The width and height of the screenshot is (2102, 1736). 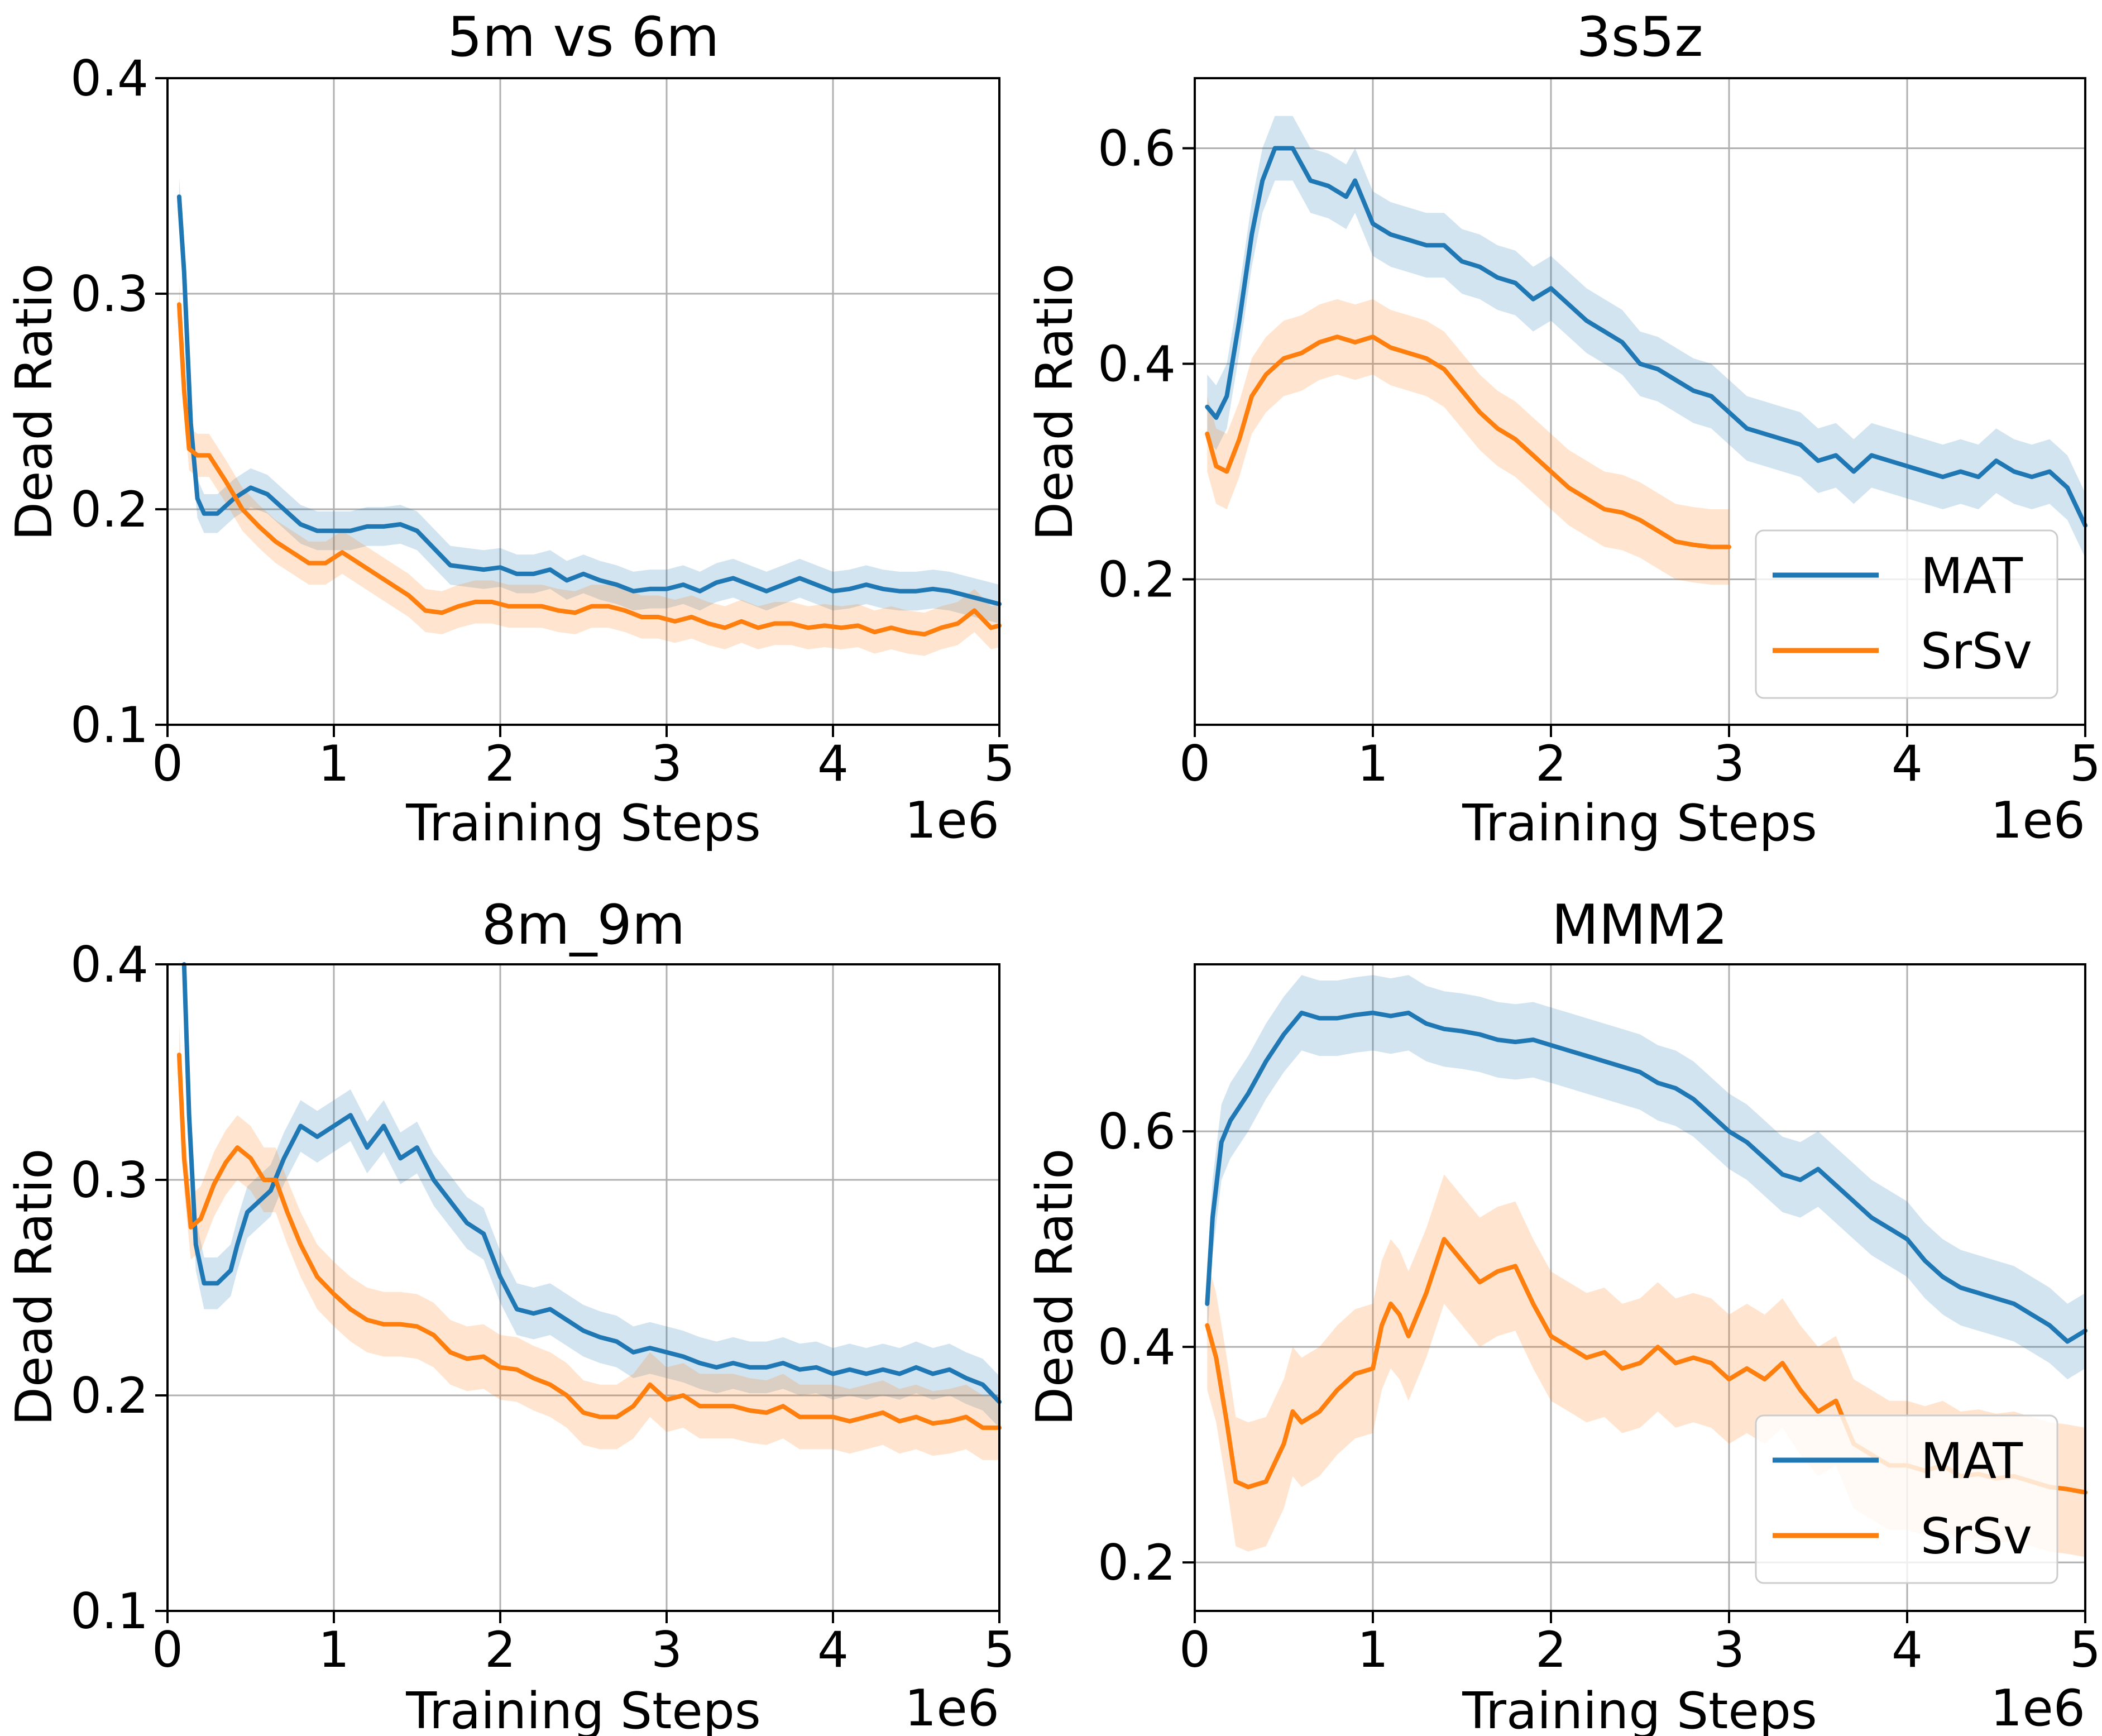 I want to click on panel-title: MMM2, so click(x=1640, y=925).